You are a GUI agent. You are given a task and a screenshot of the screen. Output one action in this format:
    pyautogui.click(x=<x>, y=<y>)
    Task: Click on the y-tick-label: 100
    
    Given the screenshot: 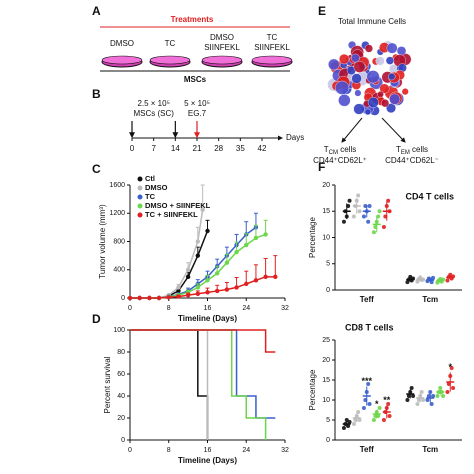 What is the action you would take?
    pyautogui.click(x=119, y=330)
    